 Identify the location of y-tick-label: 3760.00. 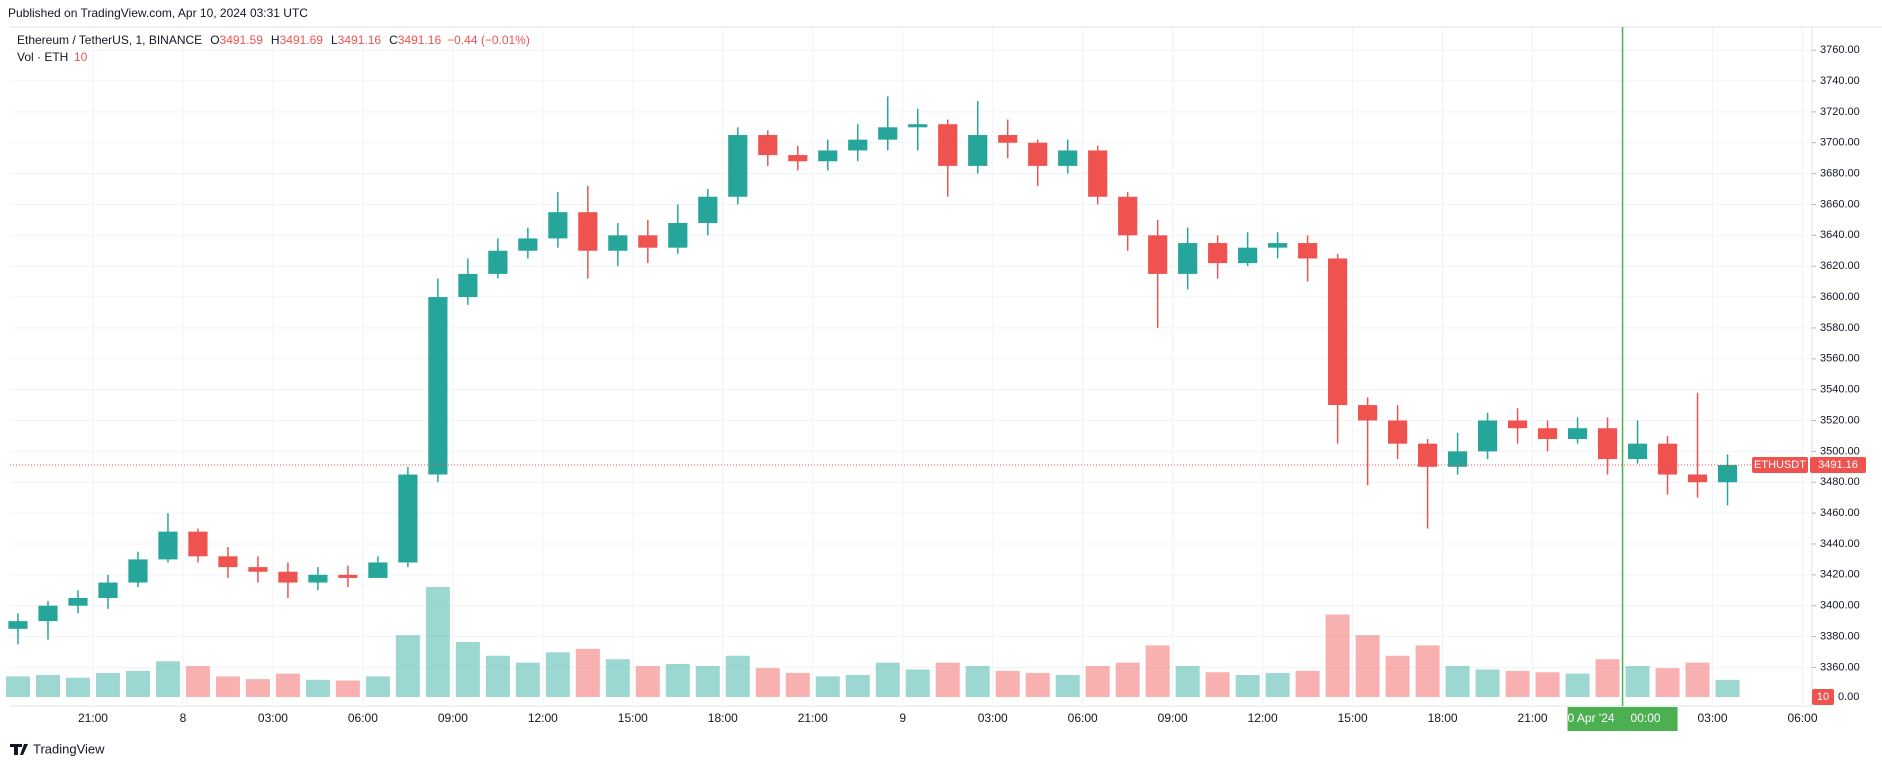
(1840, 50).